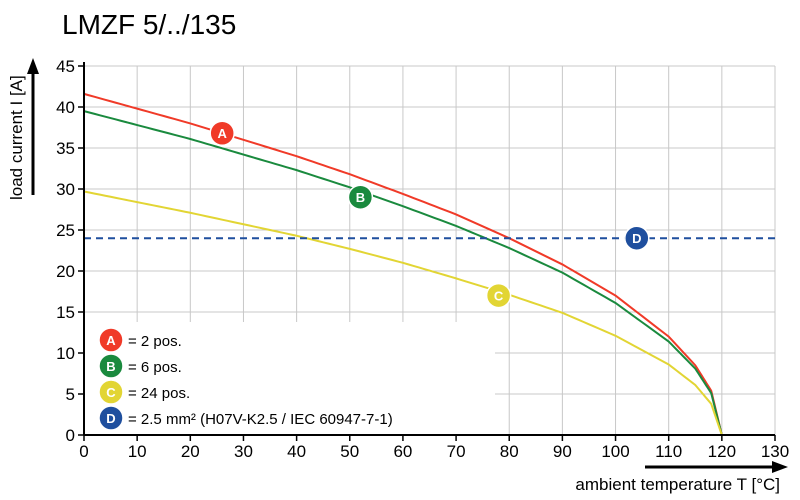 This screenshot has width=800, height=500. Describe the element at coordinates (775, 451) in the screenshot. I see `x-tick-label: 130` at that location.